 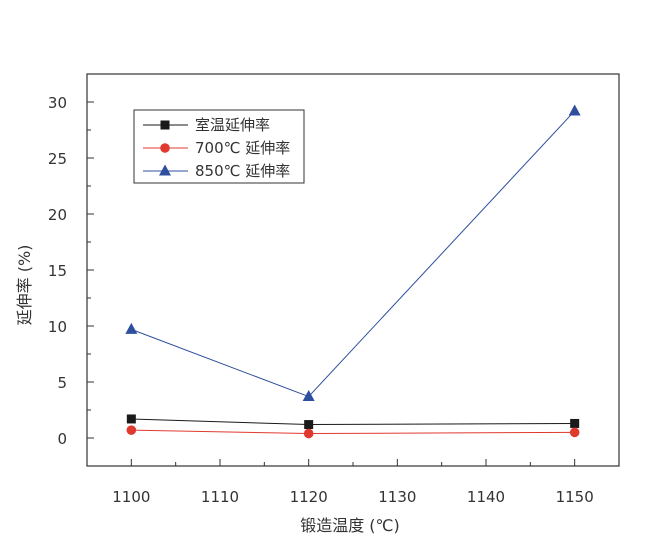 What do you see at coordinates (242, 171) in the screenshot?
I see `legend-label: 850℃ 延伸率` at bounding box center [242, 171].